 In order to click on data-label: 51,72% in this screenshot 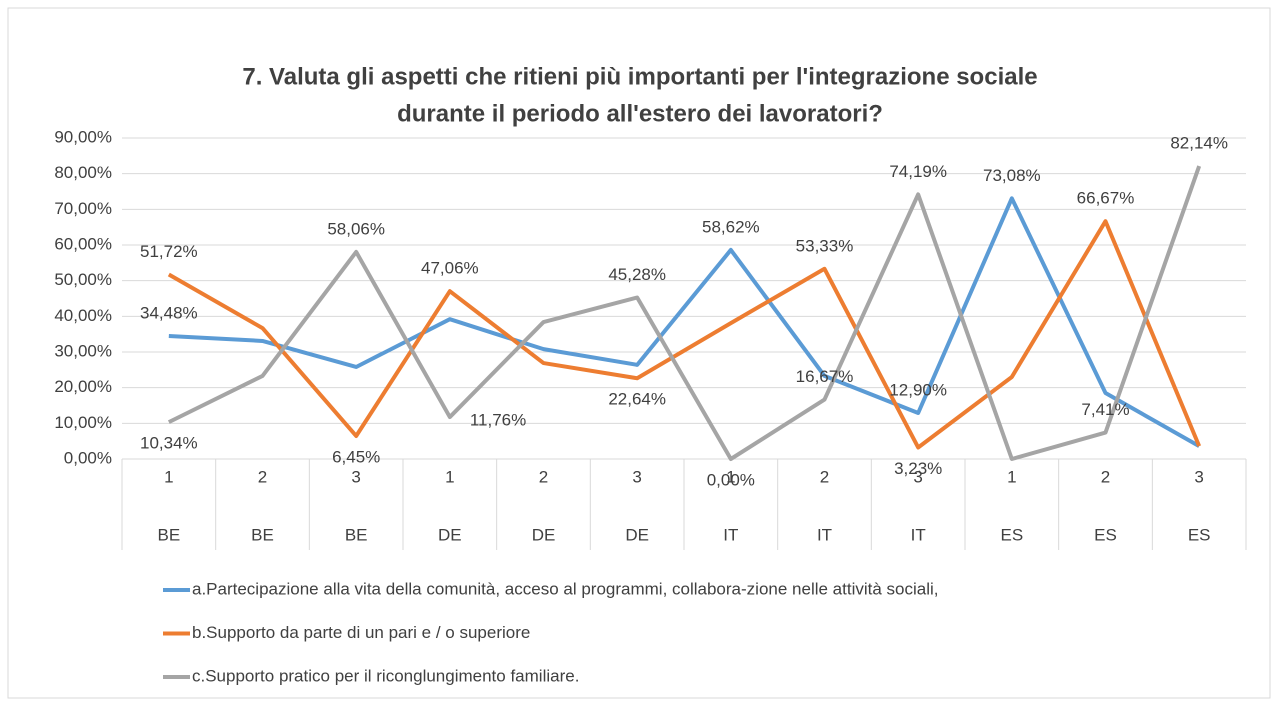, I will do `click(169, 251)`.